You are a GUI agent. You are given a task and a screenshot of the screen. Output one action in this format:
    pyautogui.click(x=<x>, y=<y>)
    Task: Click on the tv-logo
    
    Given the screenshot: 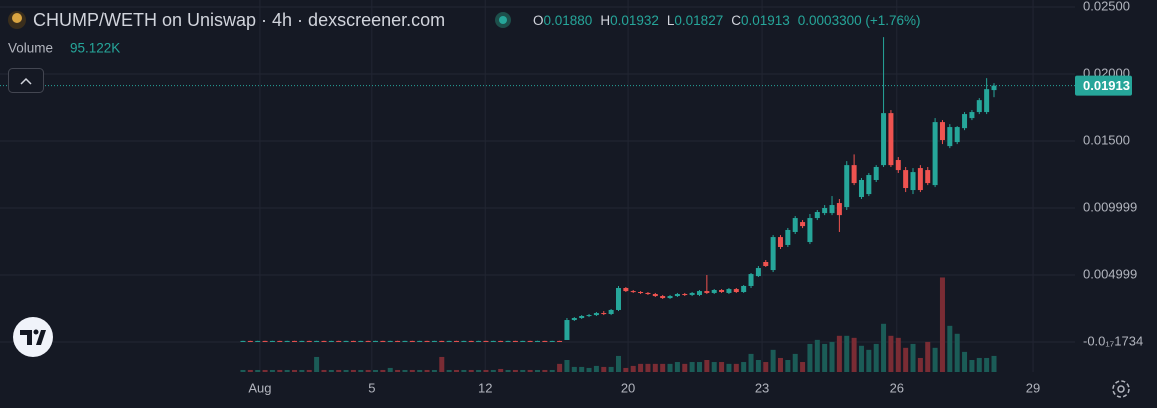 What is the action you would take?
    pyautogui.click(x=33, y=337)
    